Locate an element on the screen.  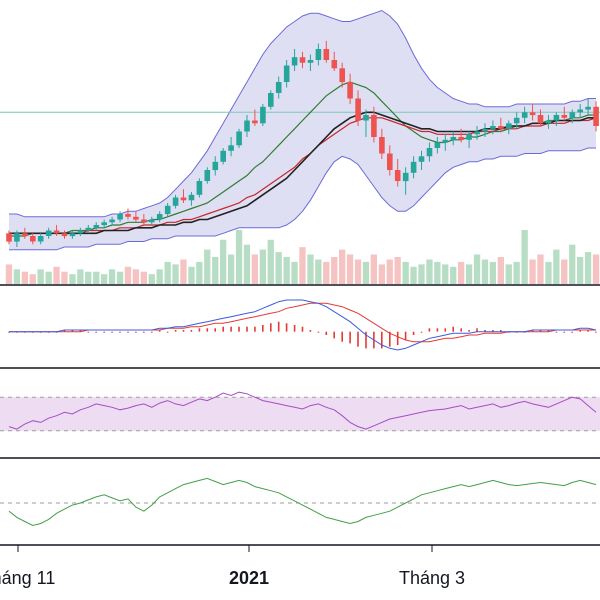
time-axis-label: Tháng 11 is located at coordinates (27, 578).